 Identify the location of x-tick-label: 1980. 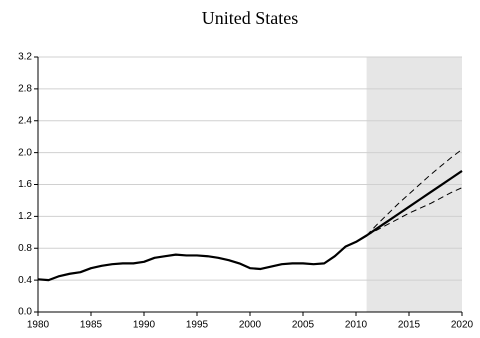
(38, 325).